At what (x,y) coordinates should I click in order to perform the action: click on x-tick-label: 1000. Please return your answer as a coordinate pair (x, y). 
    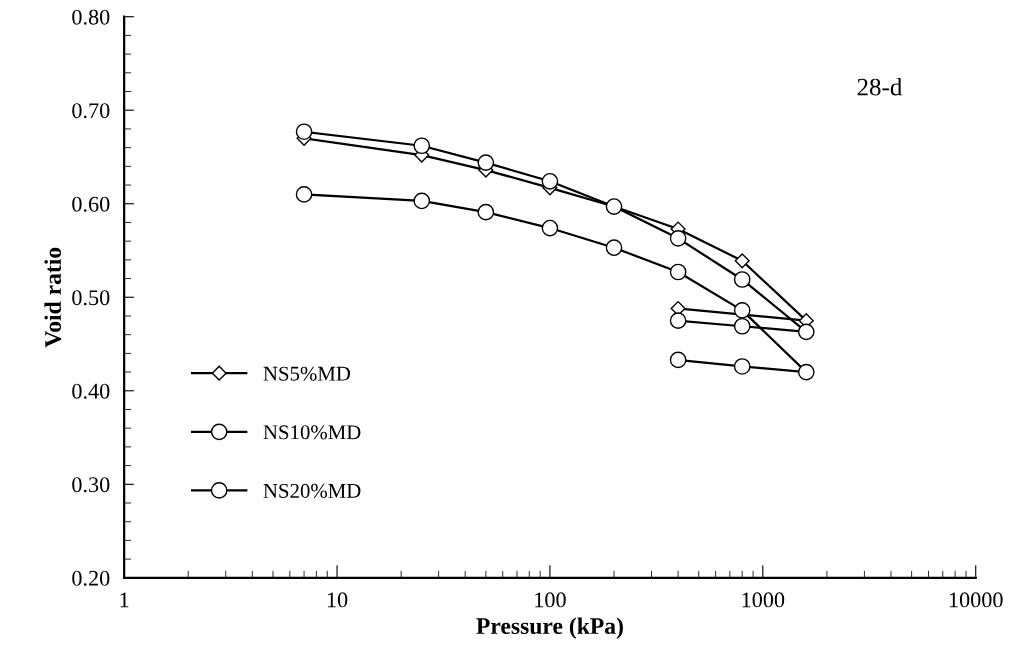
    Looking at the image, I should click on (763, 600).